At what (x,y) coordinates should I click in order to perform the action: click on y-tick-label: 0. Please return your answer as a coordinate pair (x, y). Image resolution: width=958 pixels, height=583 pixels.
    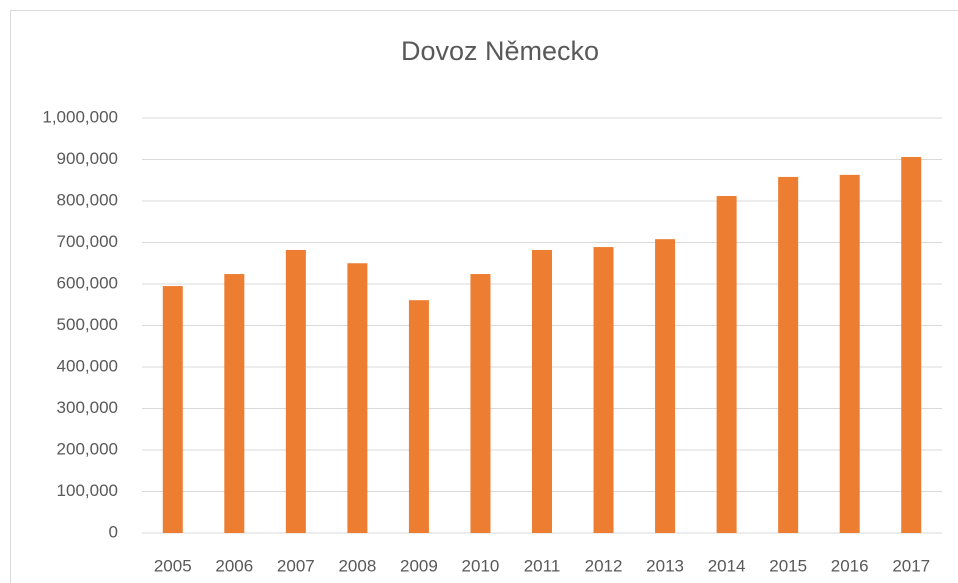
    Looking at the image, I should click on (113, 531).